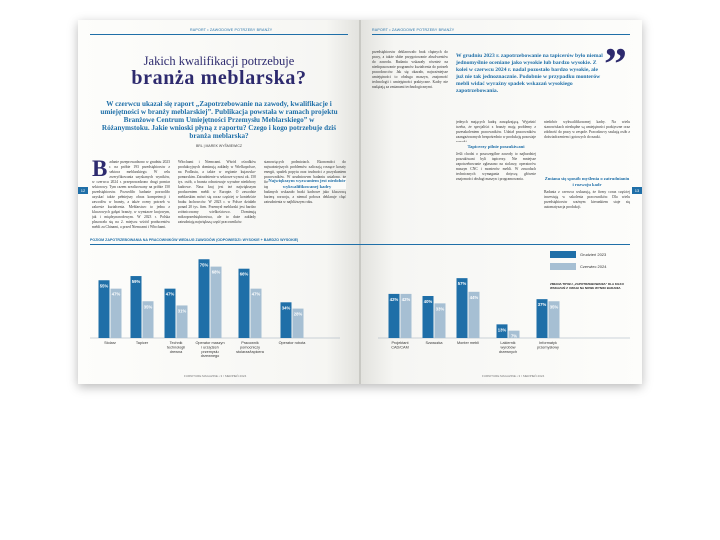 This screenshot has width=720, height=540. I want to click on data-label-jun-9: 7%, so click(514, 336).